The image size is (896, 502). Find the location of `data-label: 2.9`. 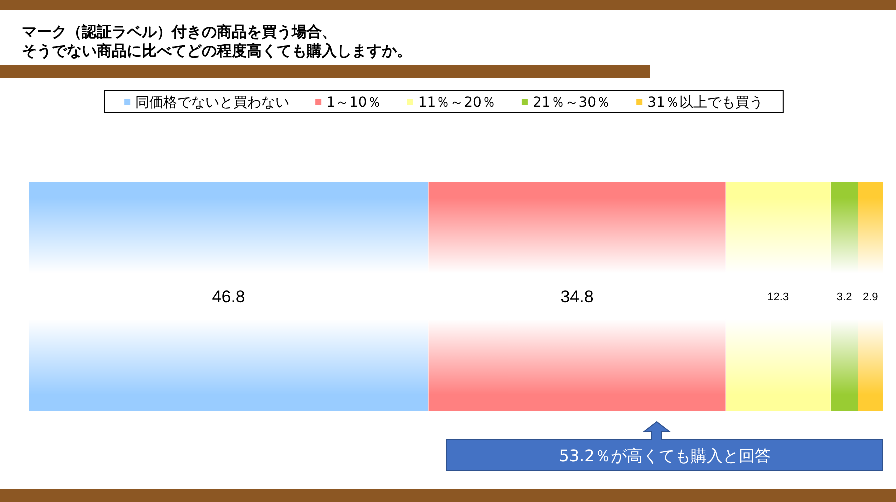

data-label: 2.9 is located at coordinates (870, 297).